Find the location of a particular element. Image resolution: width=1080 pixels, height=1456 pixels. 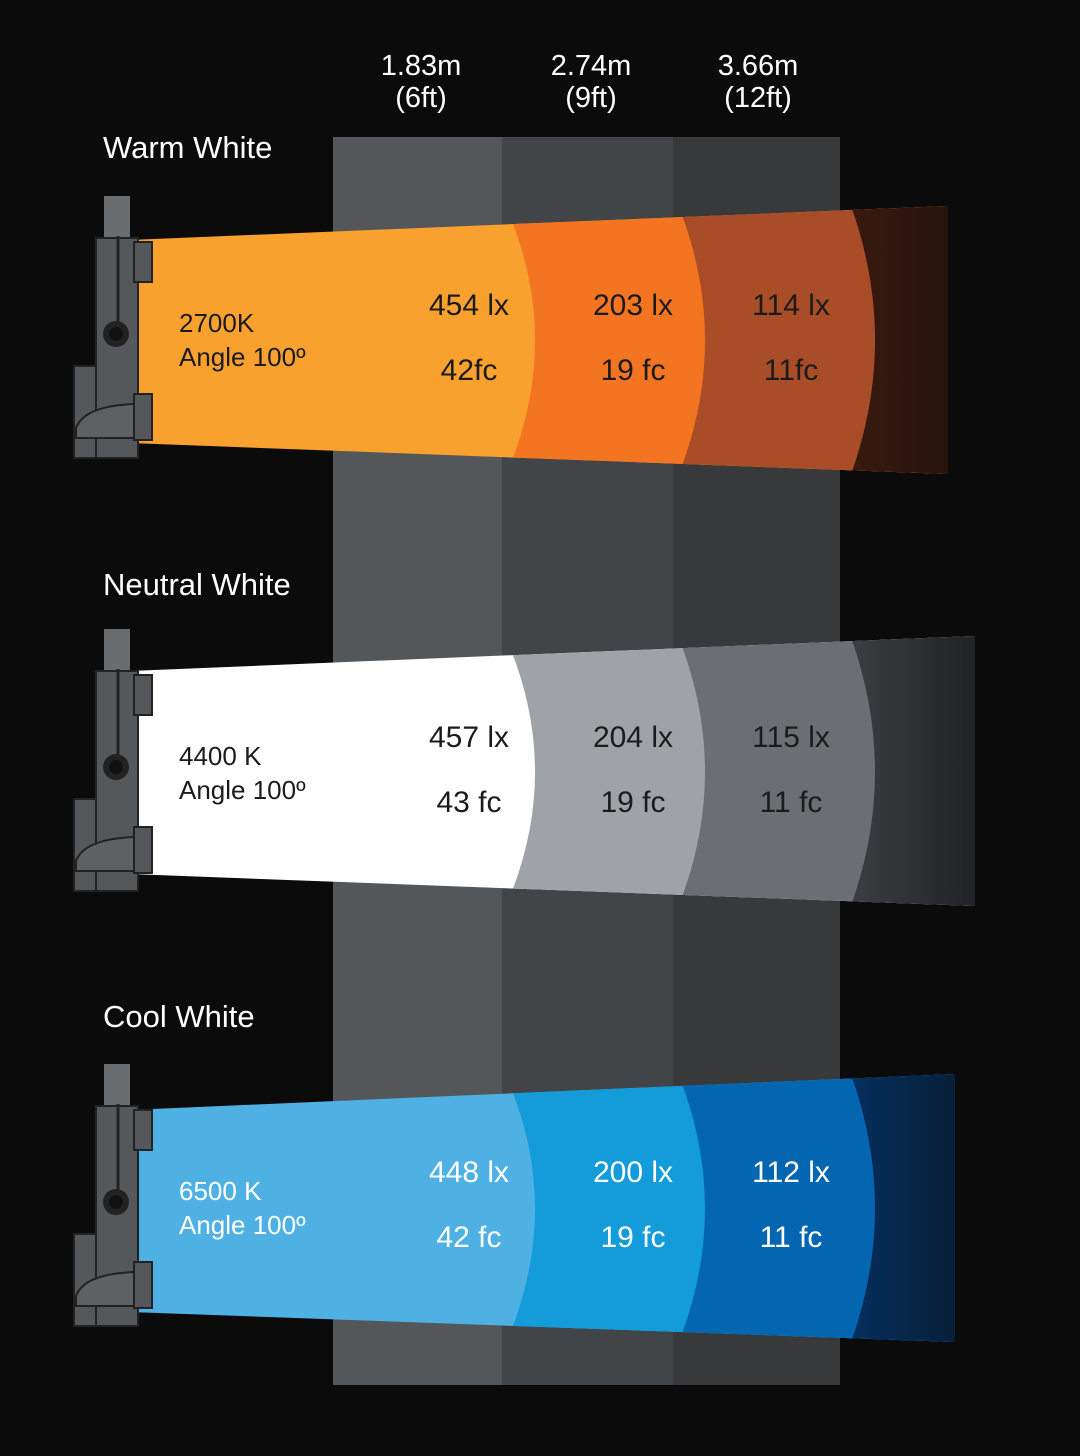

lux-value: 114 lx is located at coordinates (791, 305).